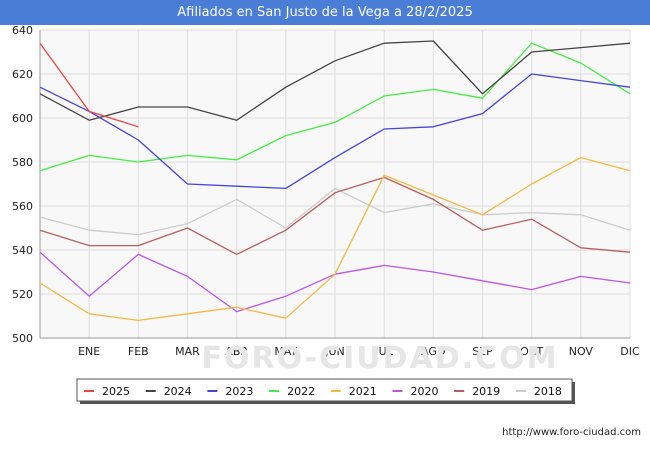 This screenshot has width=650, height=450. Describe the element at coordinates (630, 351) in the screenshot. I see `x-tick-label: DIC` at that location.